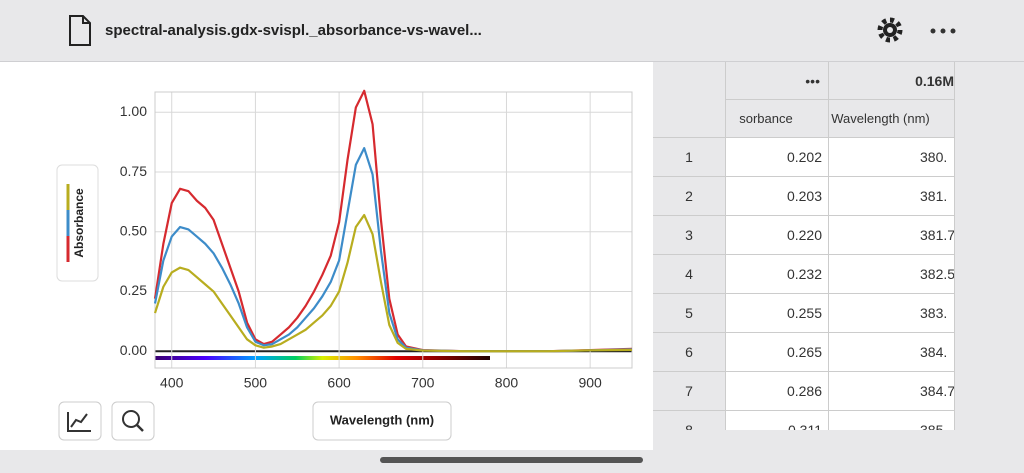 This screenshot has height=473, width=1024. Describe the element at coordinates (777, 420) in the screenshot. I see `table-cell: 0.311` at that location.